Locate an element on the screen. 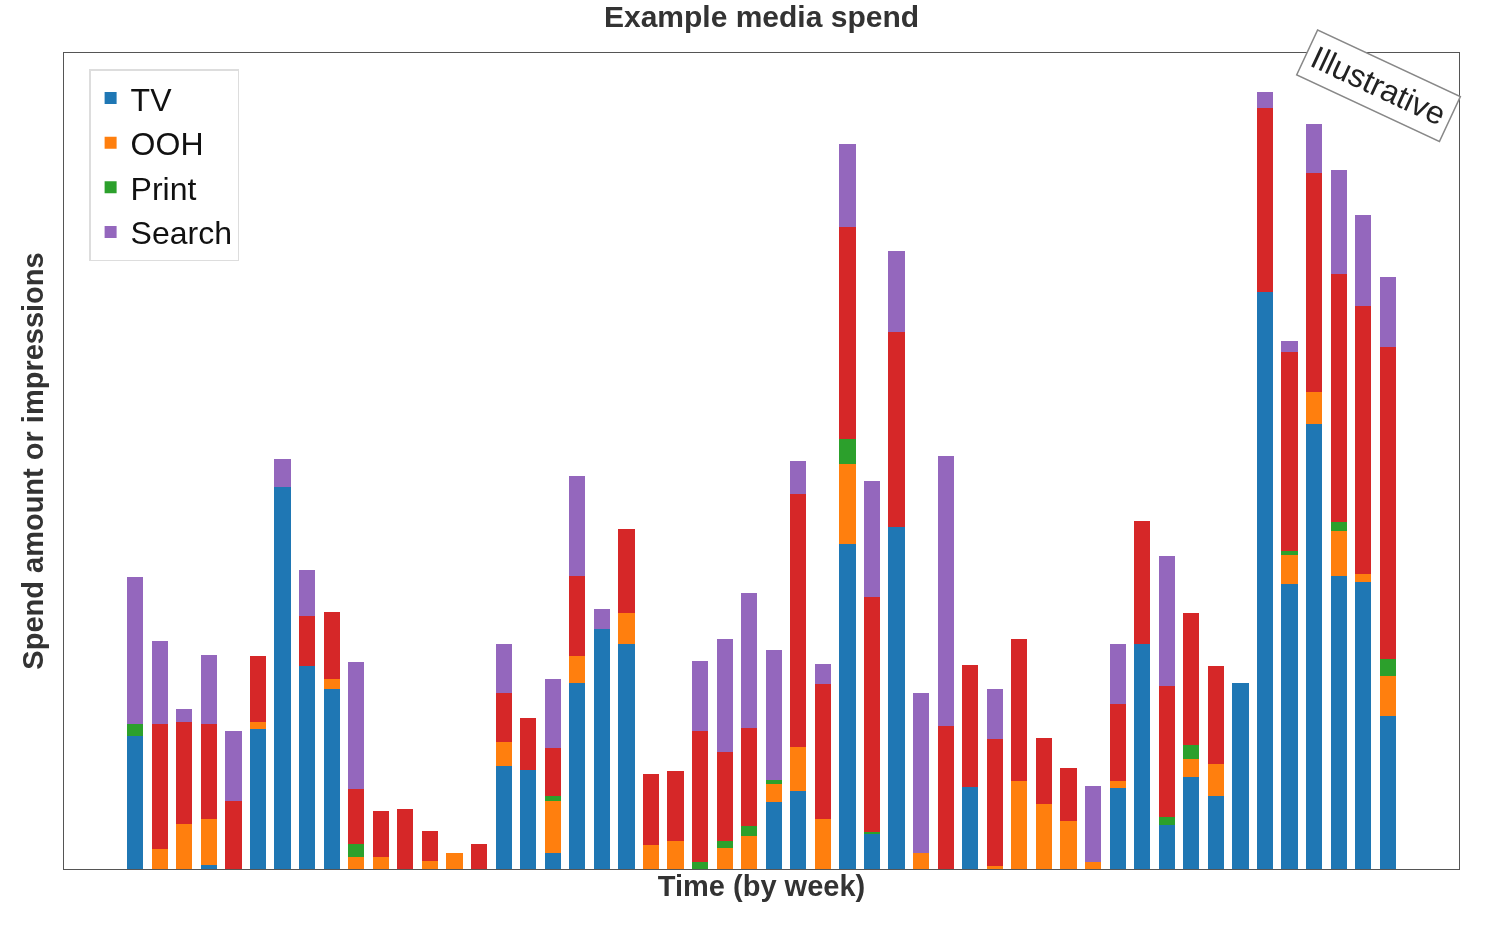 The image size is (1503, 927). legend-label: TV is located at coordinates (151, 99).